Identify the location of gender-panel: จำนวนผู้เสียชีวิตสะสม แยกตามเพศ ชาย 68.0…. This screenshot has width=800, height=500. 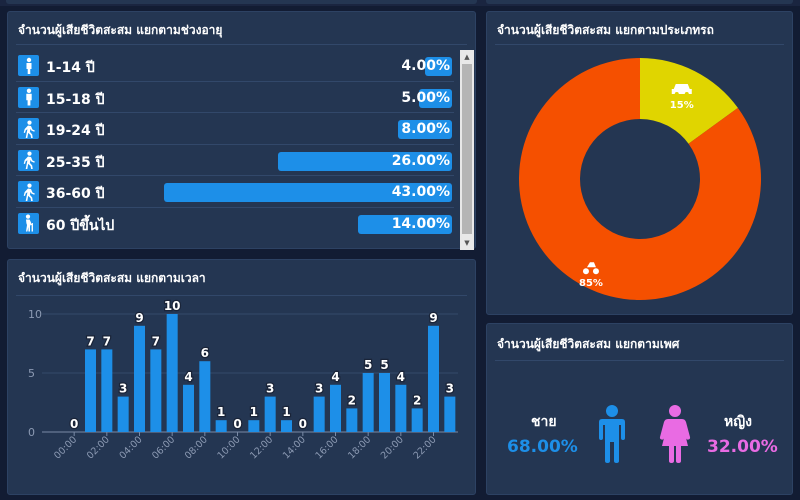
(639, 409).